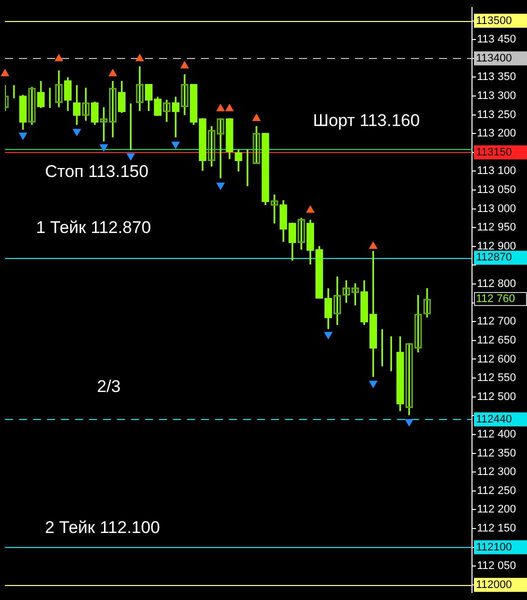 The height and width of the screenshot is (600, 527). I want to click on y-tick-label: 113 200, so click(496, 134).